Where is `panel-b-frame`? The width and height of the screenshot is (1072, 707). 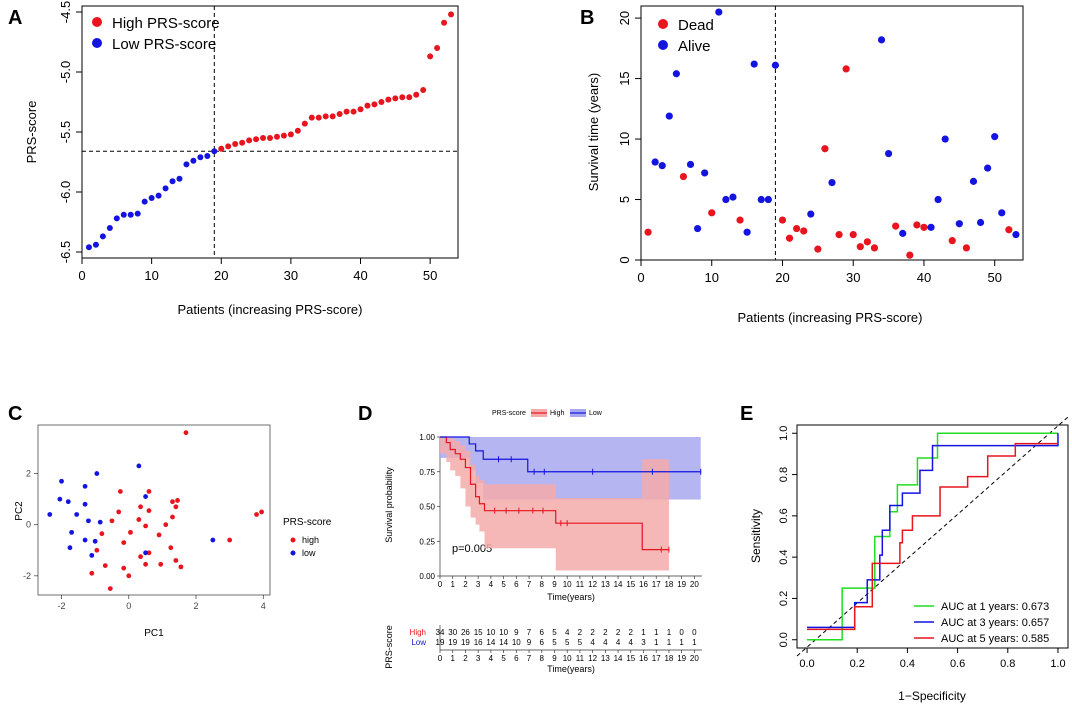
panel-b-frame is located at coordinates (832, 133).